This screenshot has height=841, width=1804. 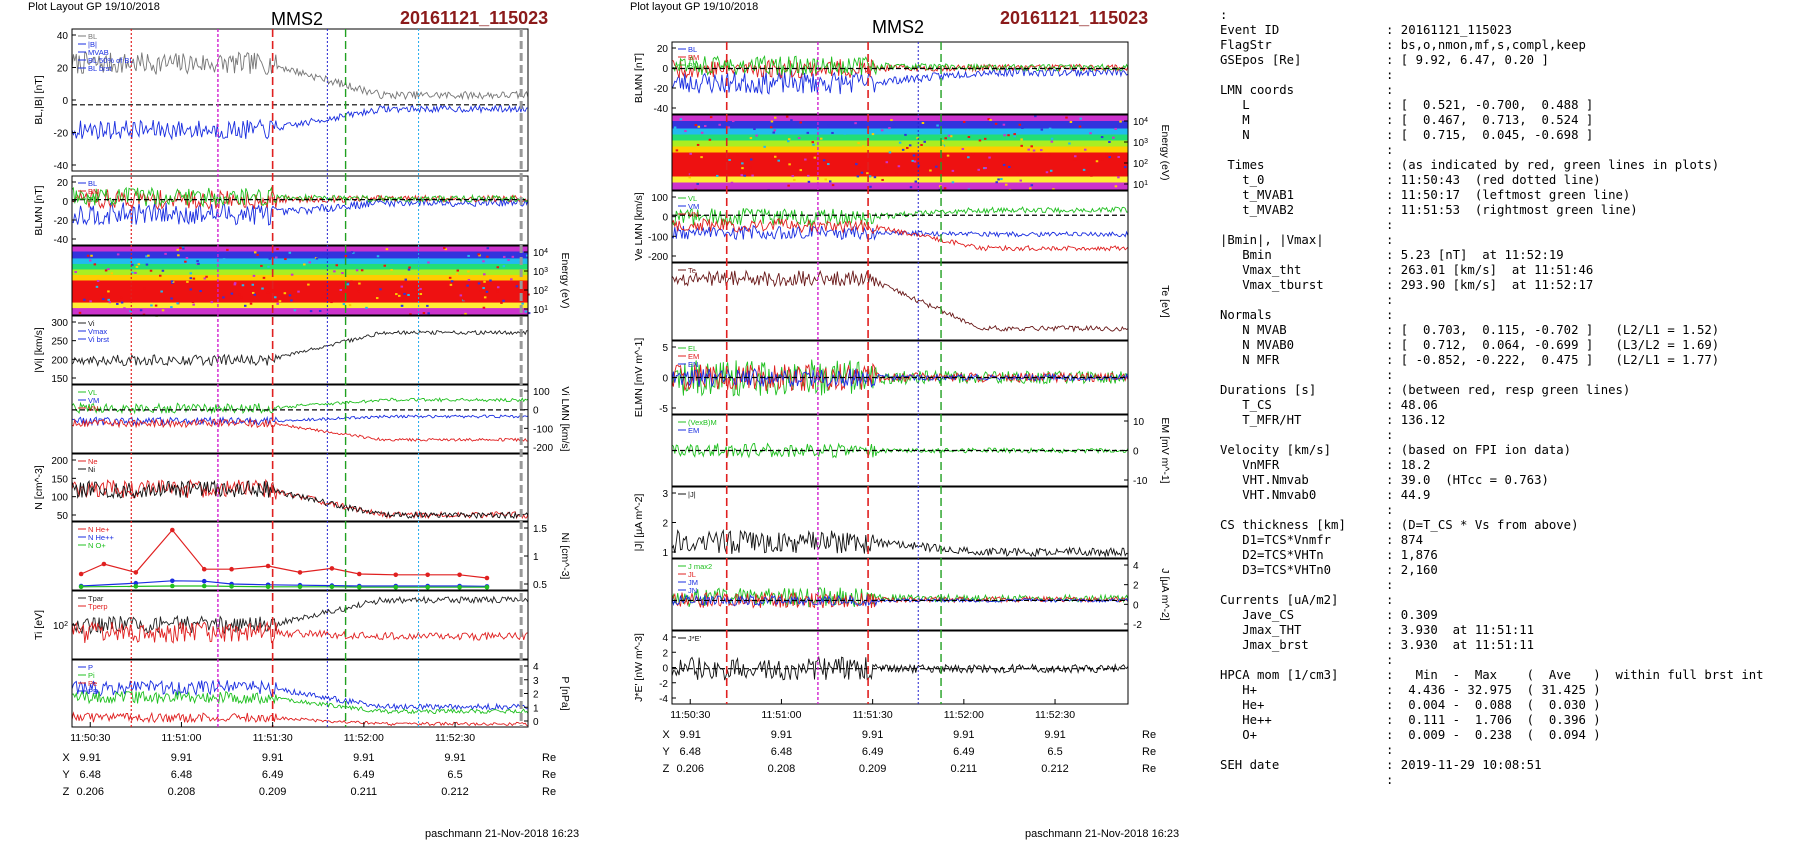 I want to click on coord-value: 6.5, so click(x=454, y=775).